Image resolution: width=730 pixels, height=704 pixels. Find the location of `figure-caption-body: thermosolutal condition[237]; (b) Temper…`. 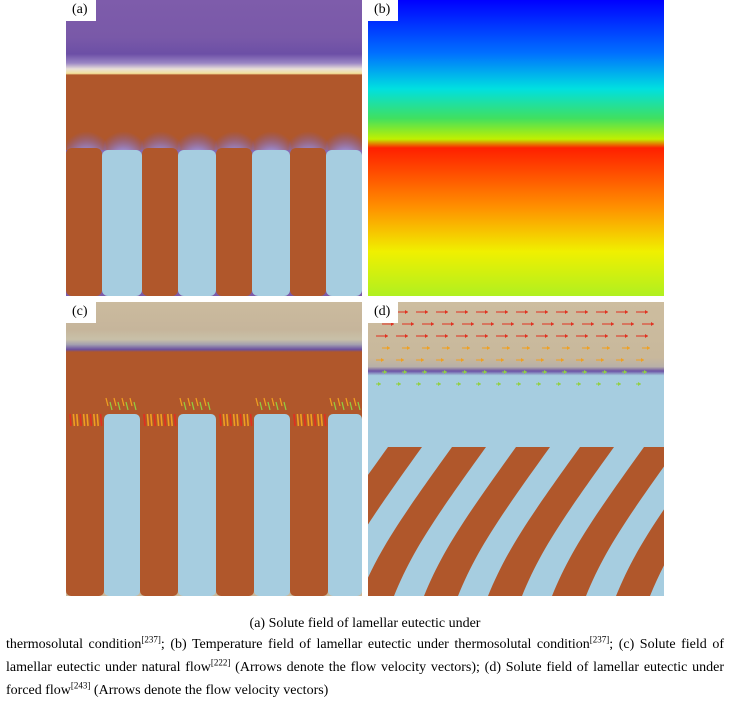

figure-caption-body: thermosolutal condition[237]; (b) Temper… is located at coordinates (365, 667).